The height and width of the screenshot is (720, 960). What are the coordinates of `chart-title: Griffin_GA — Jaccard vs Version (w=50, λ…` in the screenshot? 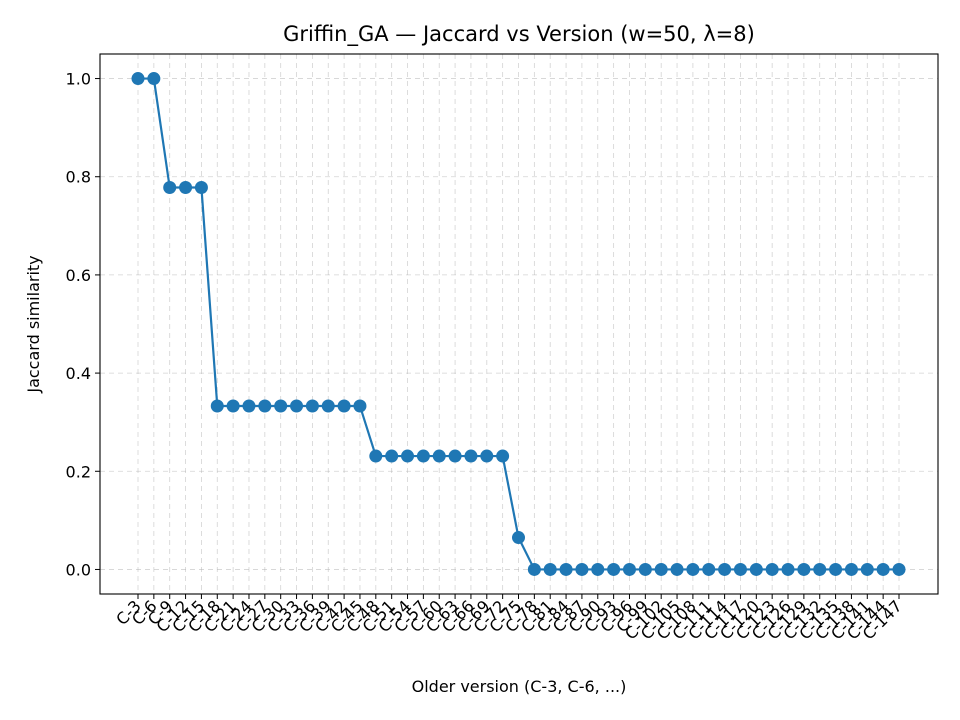 It's located at (519, 34).